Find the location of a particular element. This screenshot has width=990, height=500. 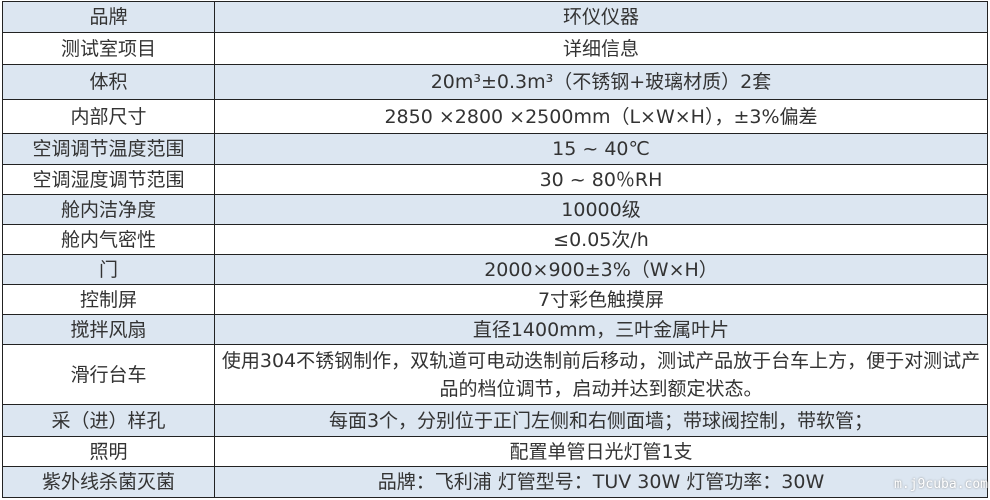

watermark: m.j9cuba.com is located at coordinates (941, 484).